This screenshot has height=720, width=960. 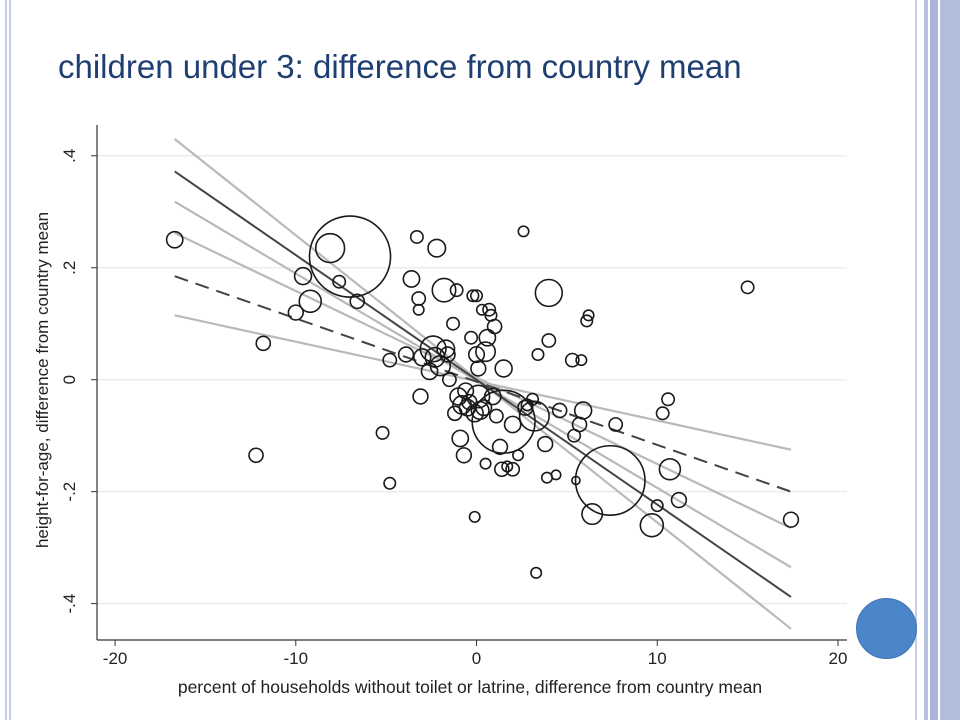 I want to click on y-tick-label: -.2, so click(x=69, y=492).